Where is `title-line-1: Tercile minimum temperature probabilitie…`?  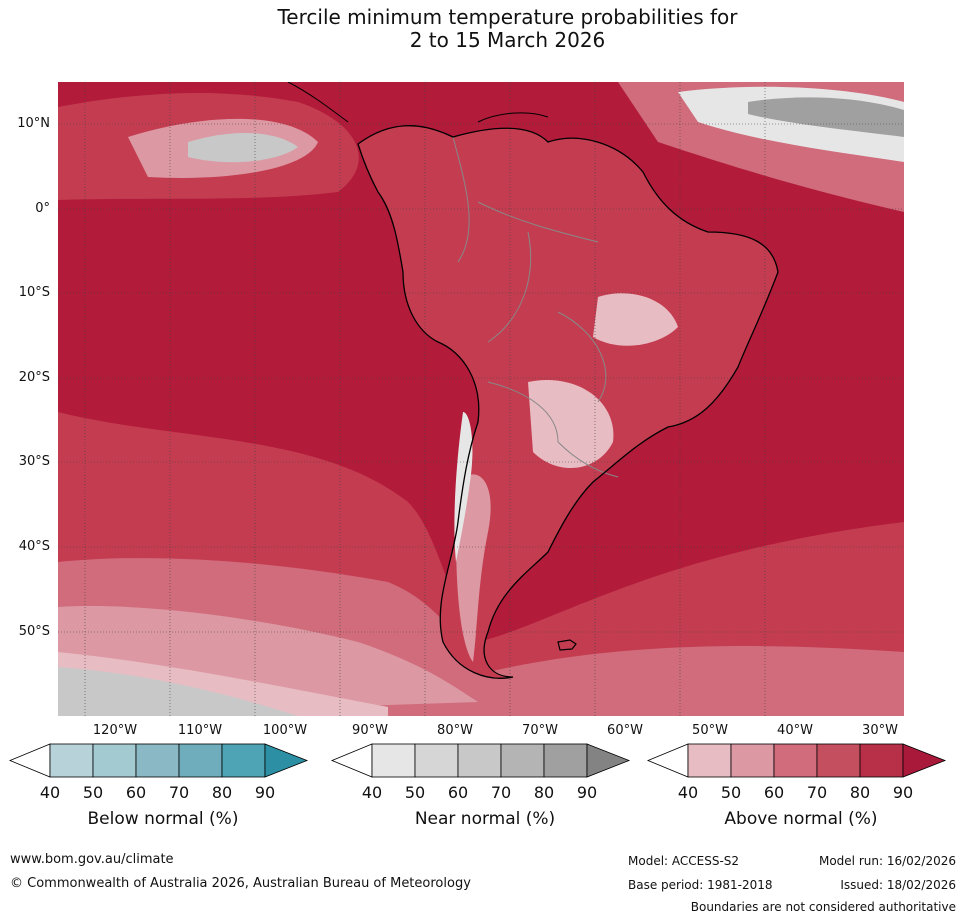
title-line-1: Tercile minimum temperature probabilitie… is located at coordinates (507, 17).